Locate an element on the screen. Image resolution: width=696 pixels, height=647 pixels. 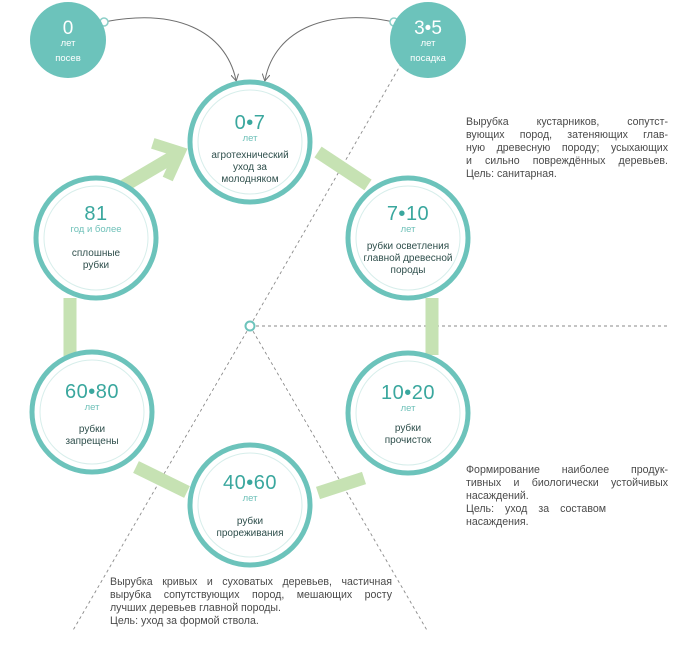
stage-3: 10•20 лет рубки прочисток is located at coordinates (408, 413).